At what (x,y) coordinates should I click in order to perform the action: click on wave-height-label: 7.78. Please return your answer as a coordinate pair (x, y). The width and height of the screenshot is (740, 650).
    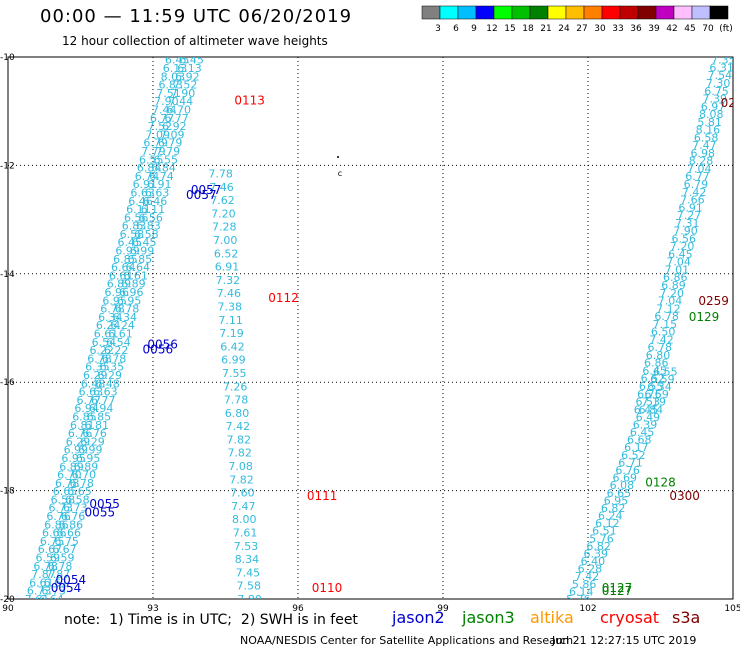
    Looking at the image, I should click on (236, 400).